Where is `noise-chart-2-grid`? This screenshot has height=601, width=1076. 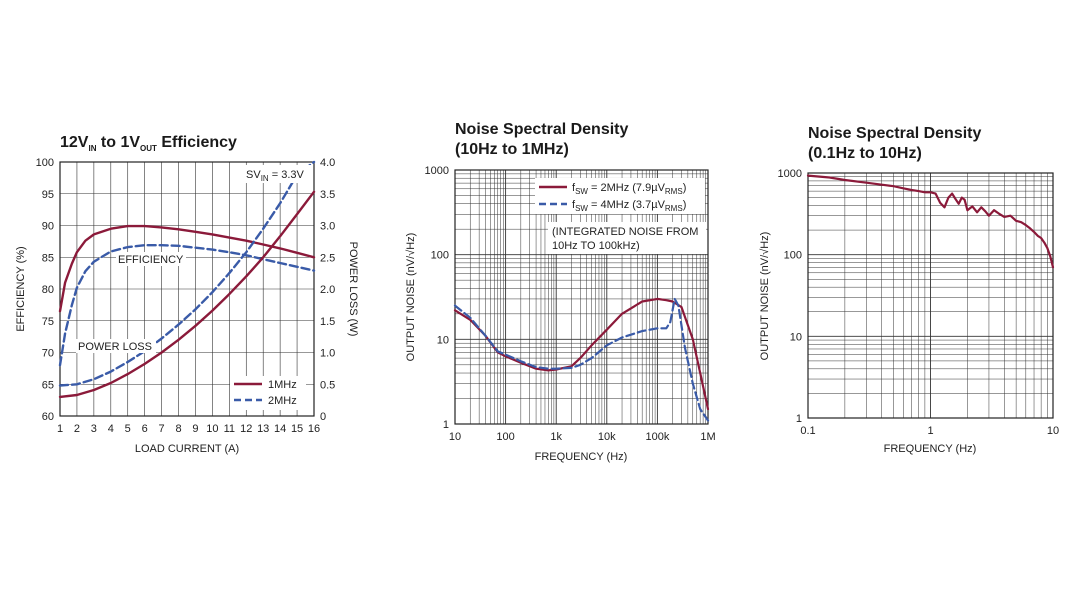
noise-chart-2-grid is located at coordinates (930, 296).